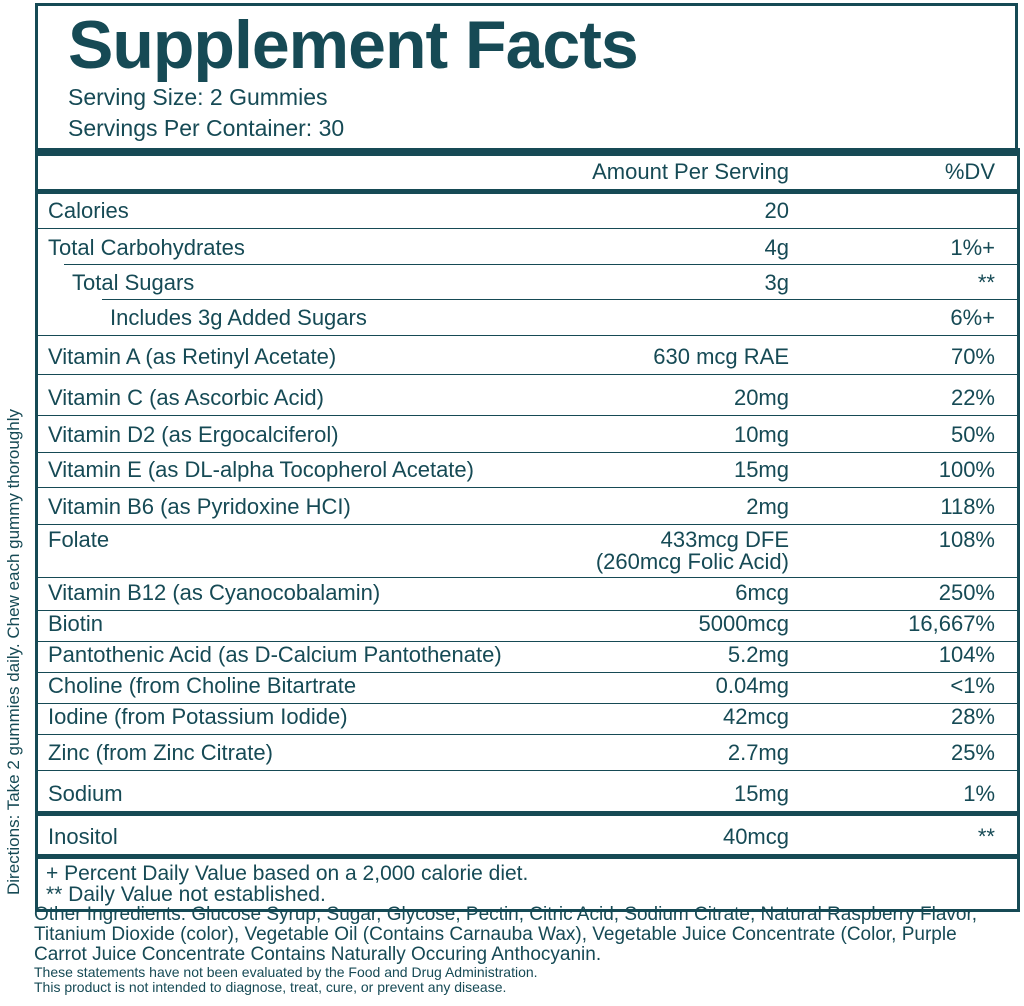 The height and width of the screenshot is (1006, 1024). What do you see at coordinates (692, 561) in the screenshot?
I see `amount-line: (260mcg Folic Acid)` at bounding box center [692, 561].